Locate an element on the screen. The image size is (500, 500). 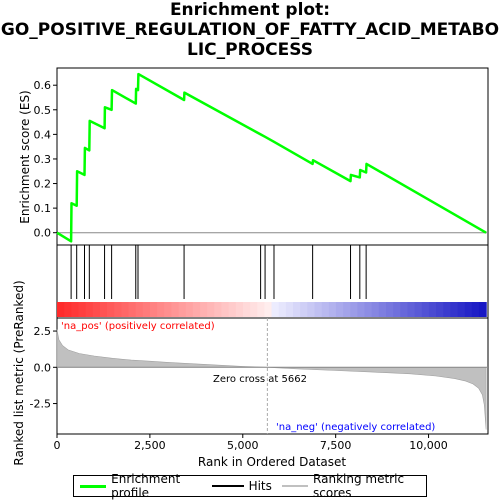
x-tick-label-0: 0 is located at coordinates (57, 445).